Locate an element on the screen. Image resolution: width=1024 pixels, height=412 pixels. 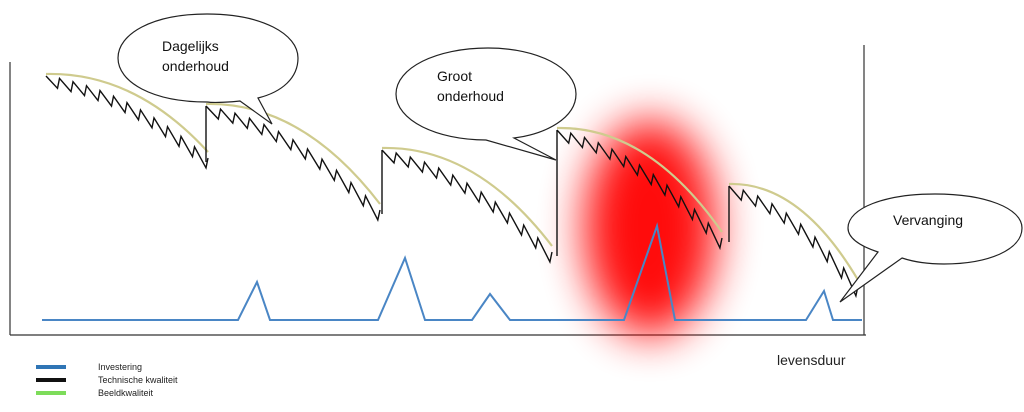
legend-item-technical: Technische kwaliteit is located at coordinates (107, 379).